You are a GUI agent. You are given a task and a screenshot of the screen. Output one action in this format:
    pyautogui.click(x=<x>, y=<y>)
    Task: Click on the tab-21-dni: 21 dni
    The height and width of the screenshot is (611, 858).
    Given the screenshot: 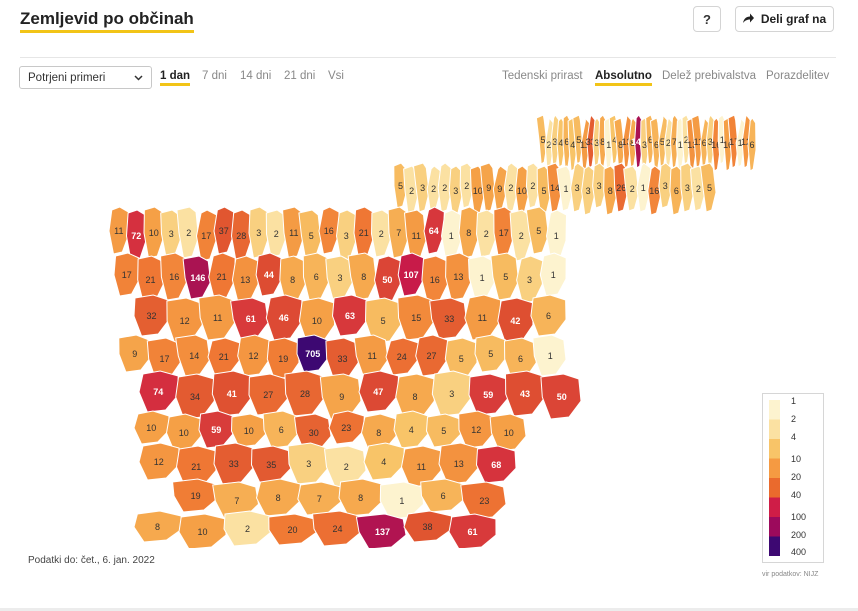 What is the action you would take?
    pyautogui.click(x=300, y=76)
    